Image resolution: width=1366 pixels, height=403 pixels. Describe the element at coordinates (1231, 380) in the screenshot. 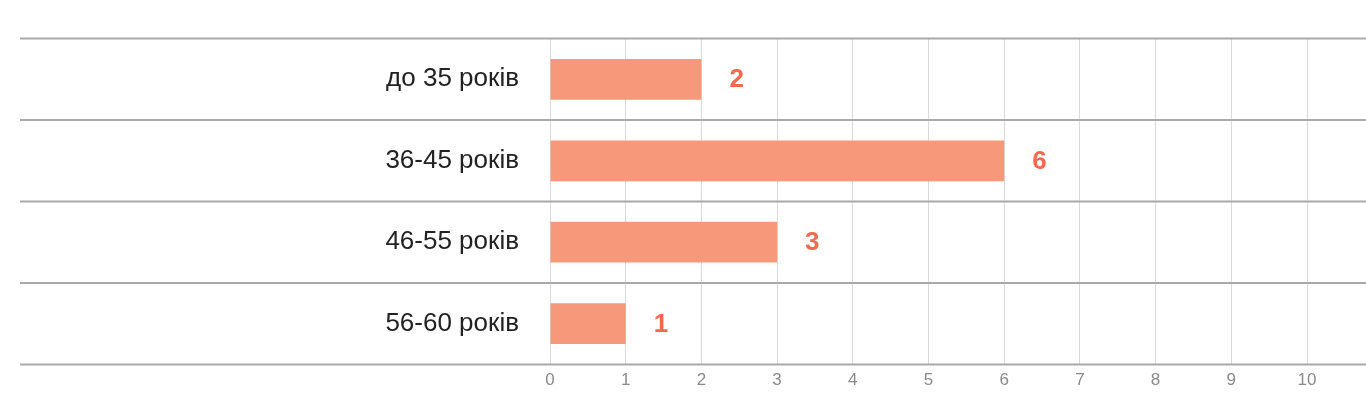

I see `x-tick-label: 9` at that location.